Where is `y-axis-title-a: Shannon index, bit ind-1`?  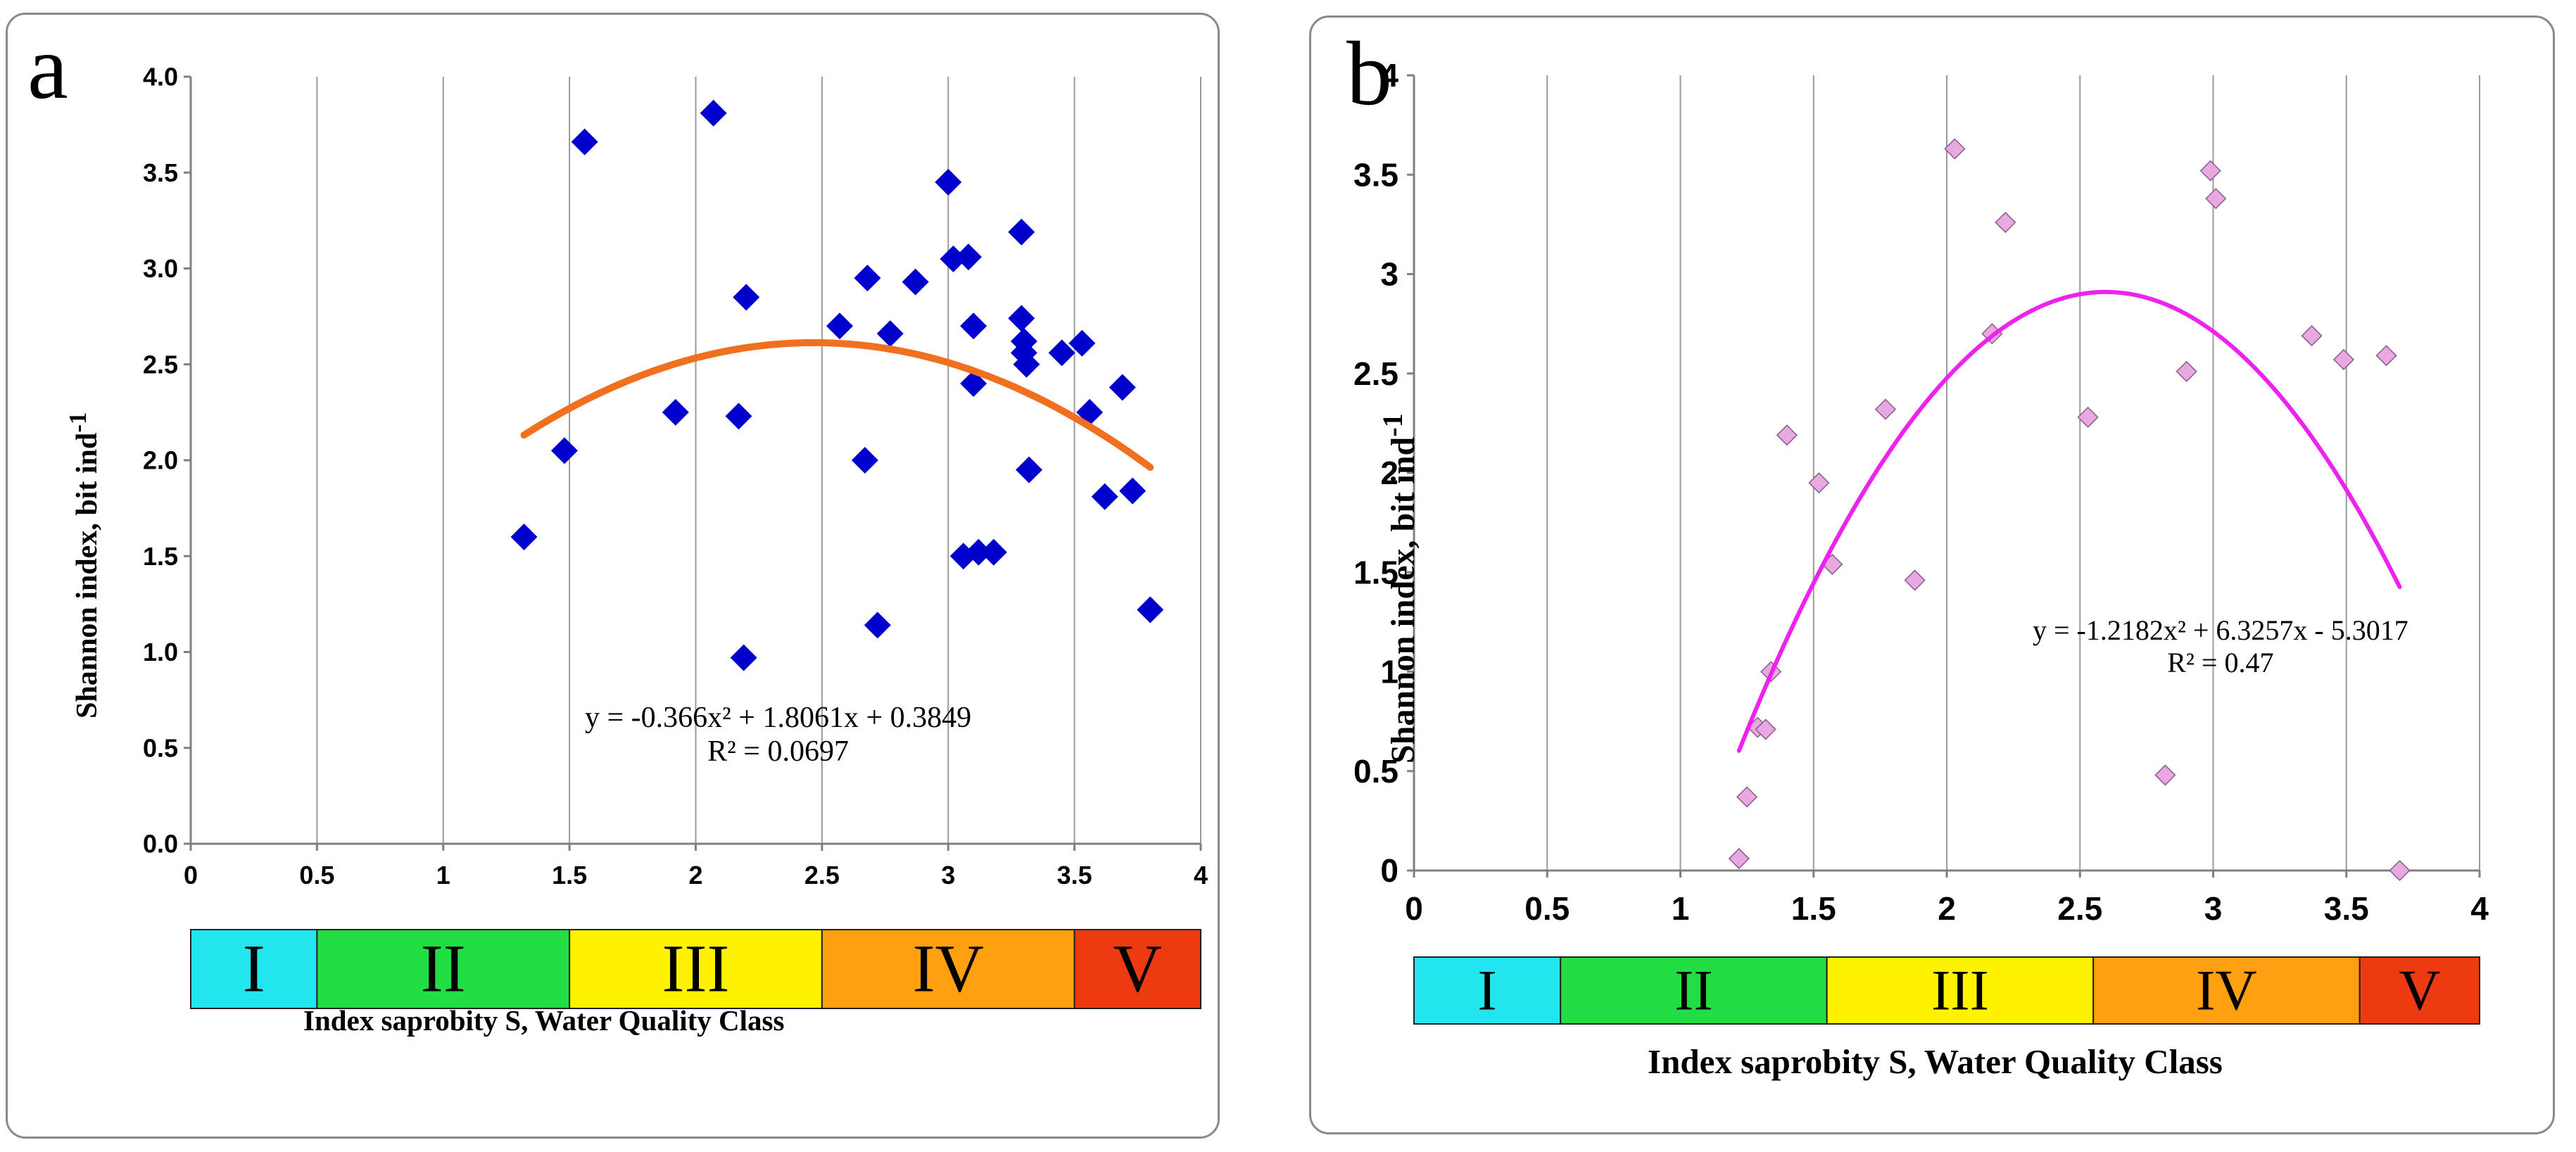 y-axis-title-a: Shannon index, bit ind-1 is located at coordinates (83, 565).